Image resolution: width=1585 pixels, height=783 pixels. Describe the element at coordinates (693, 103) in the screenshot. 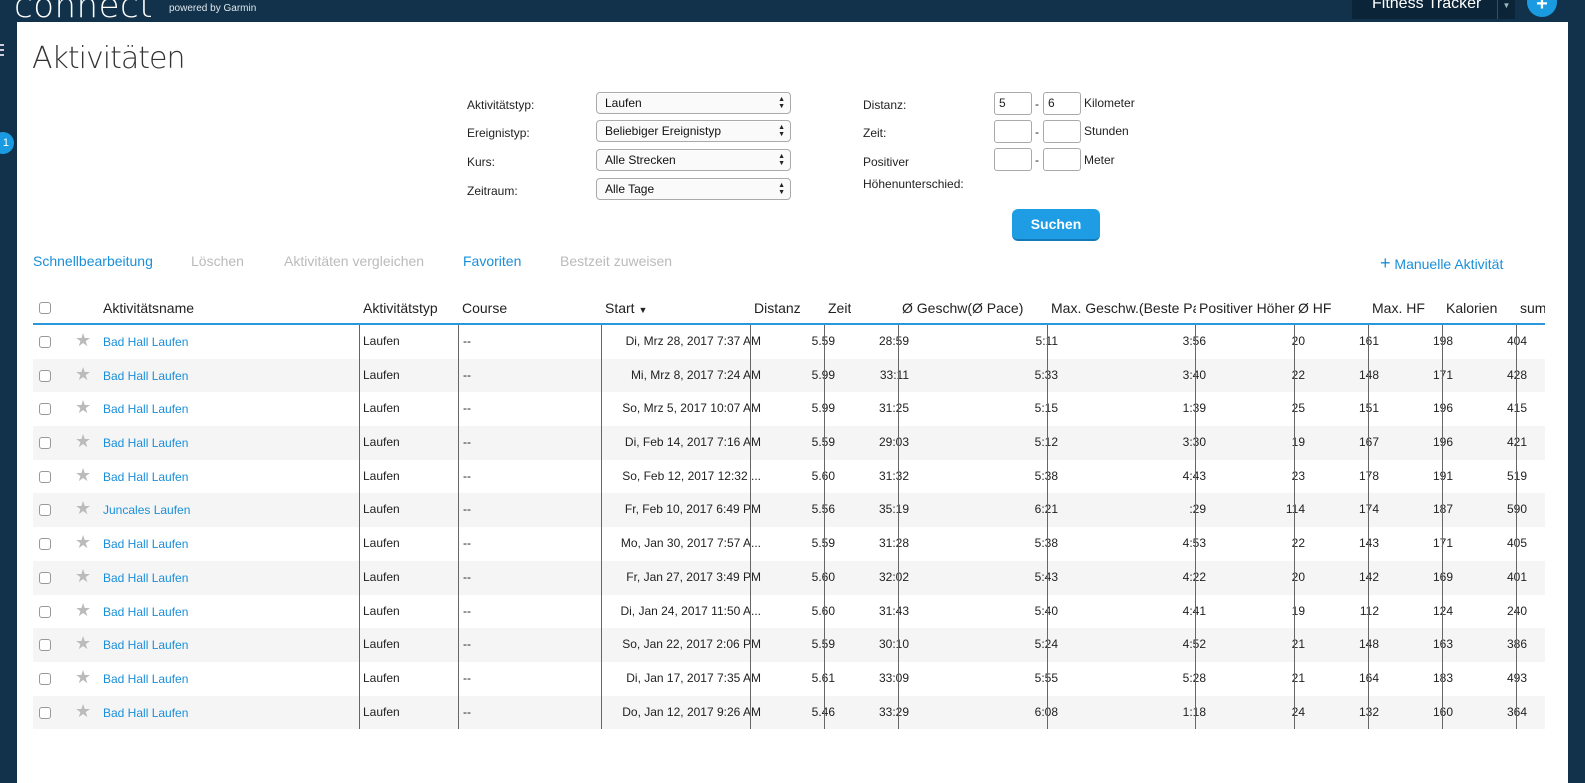

I see `activity-type-select: Laufen ▲ ▼` at that location.